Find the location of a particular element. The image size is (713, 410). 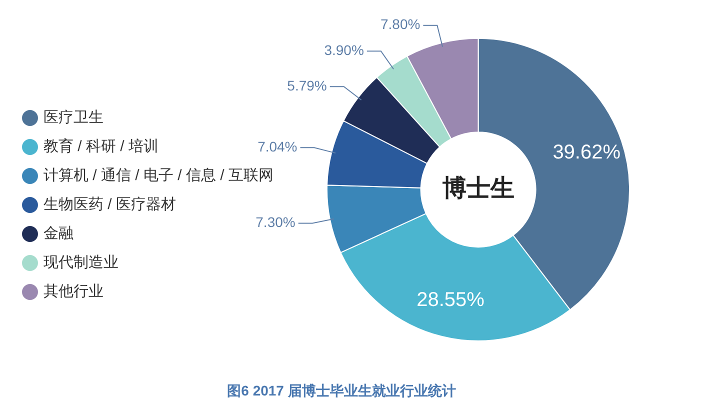

legend-label: 医疗卫生 is located at coordinates (74, 117).